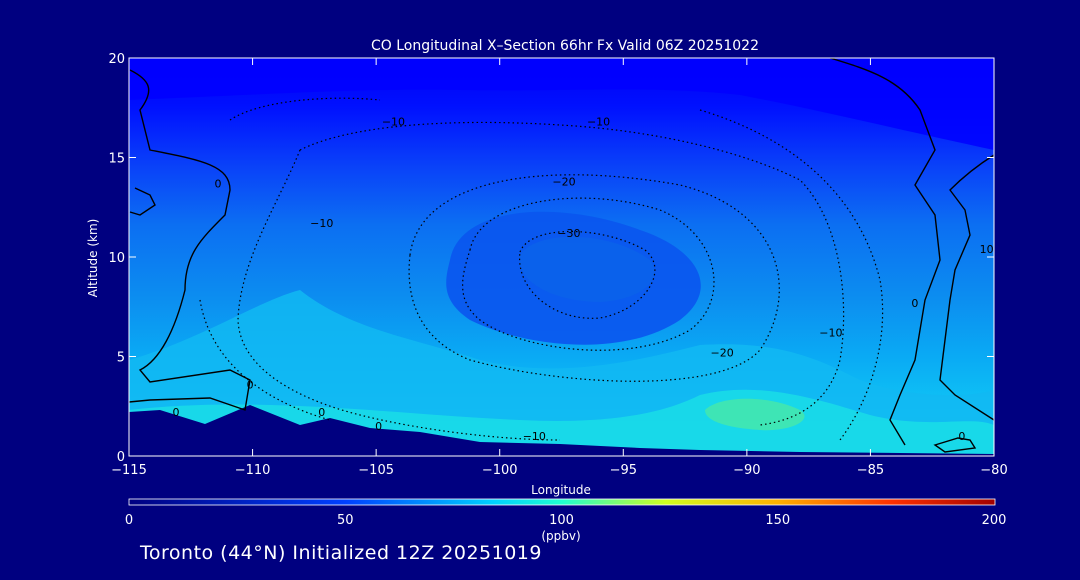  What do you see at coordinates (791, 275) in the screenshot?
I see `contour-outer-right` at bounding box center [791, 275].